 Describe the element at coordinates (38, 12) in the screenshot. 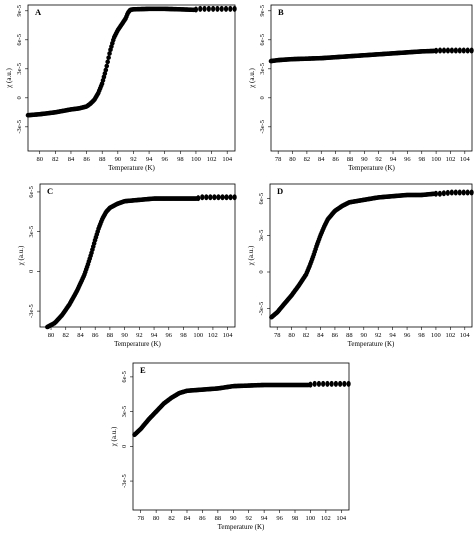

I see `panel-label: A` at that location.